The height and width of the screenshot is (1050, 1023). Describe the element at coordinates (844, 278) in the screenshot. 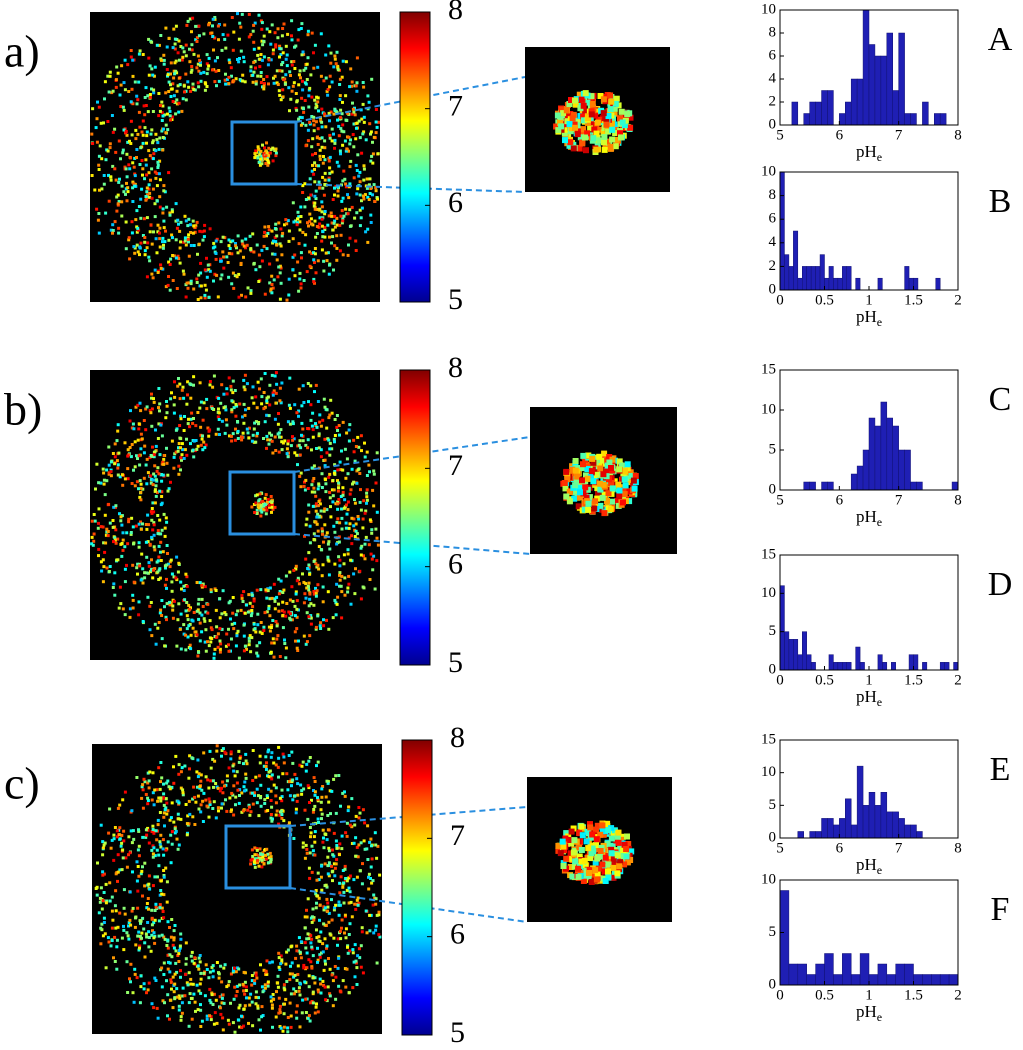

I see `bar` at that location.